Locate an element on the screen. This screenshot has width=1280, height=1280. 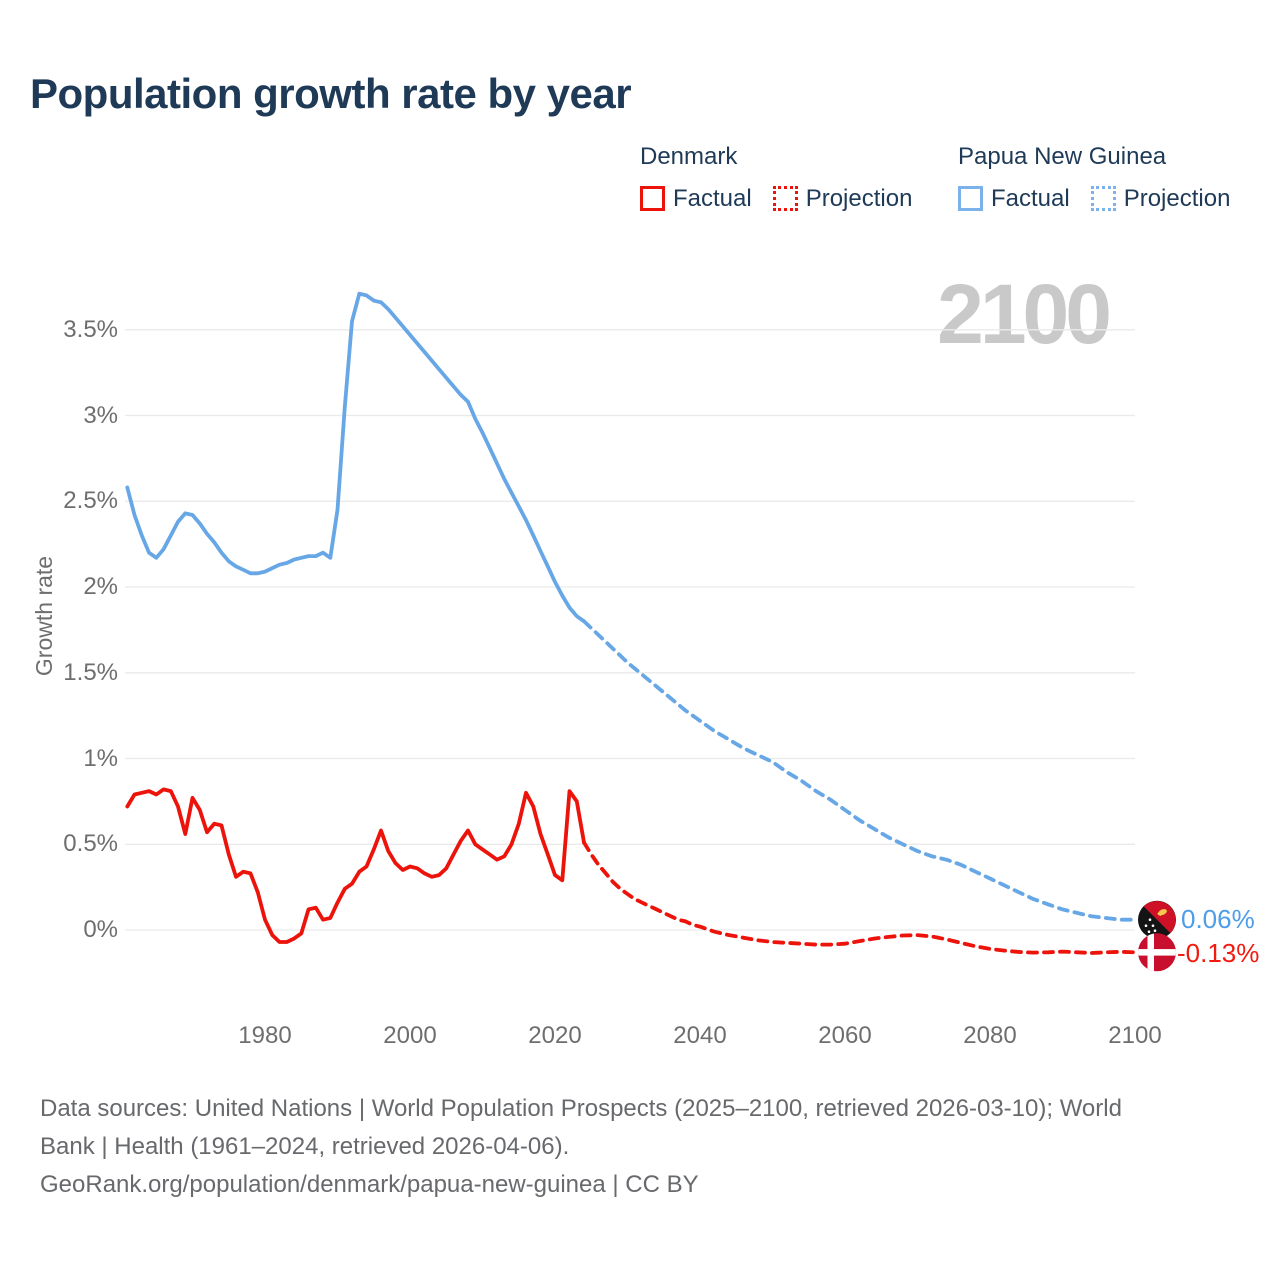
x-tick-label: 2000 is located at coordinates (410, 1035).